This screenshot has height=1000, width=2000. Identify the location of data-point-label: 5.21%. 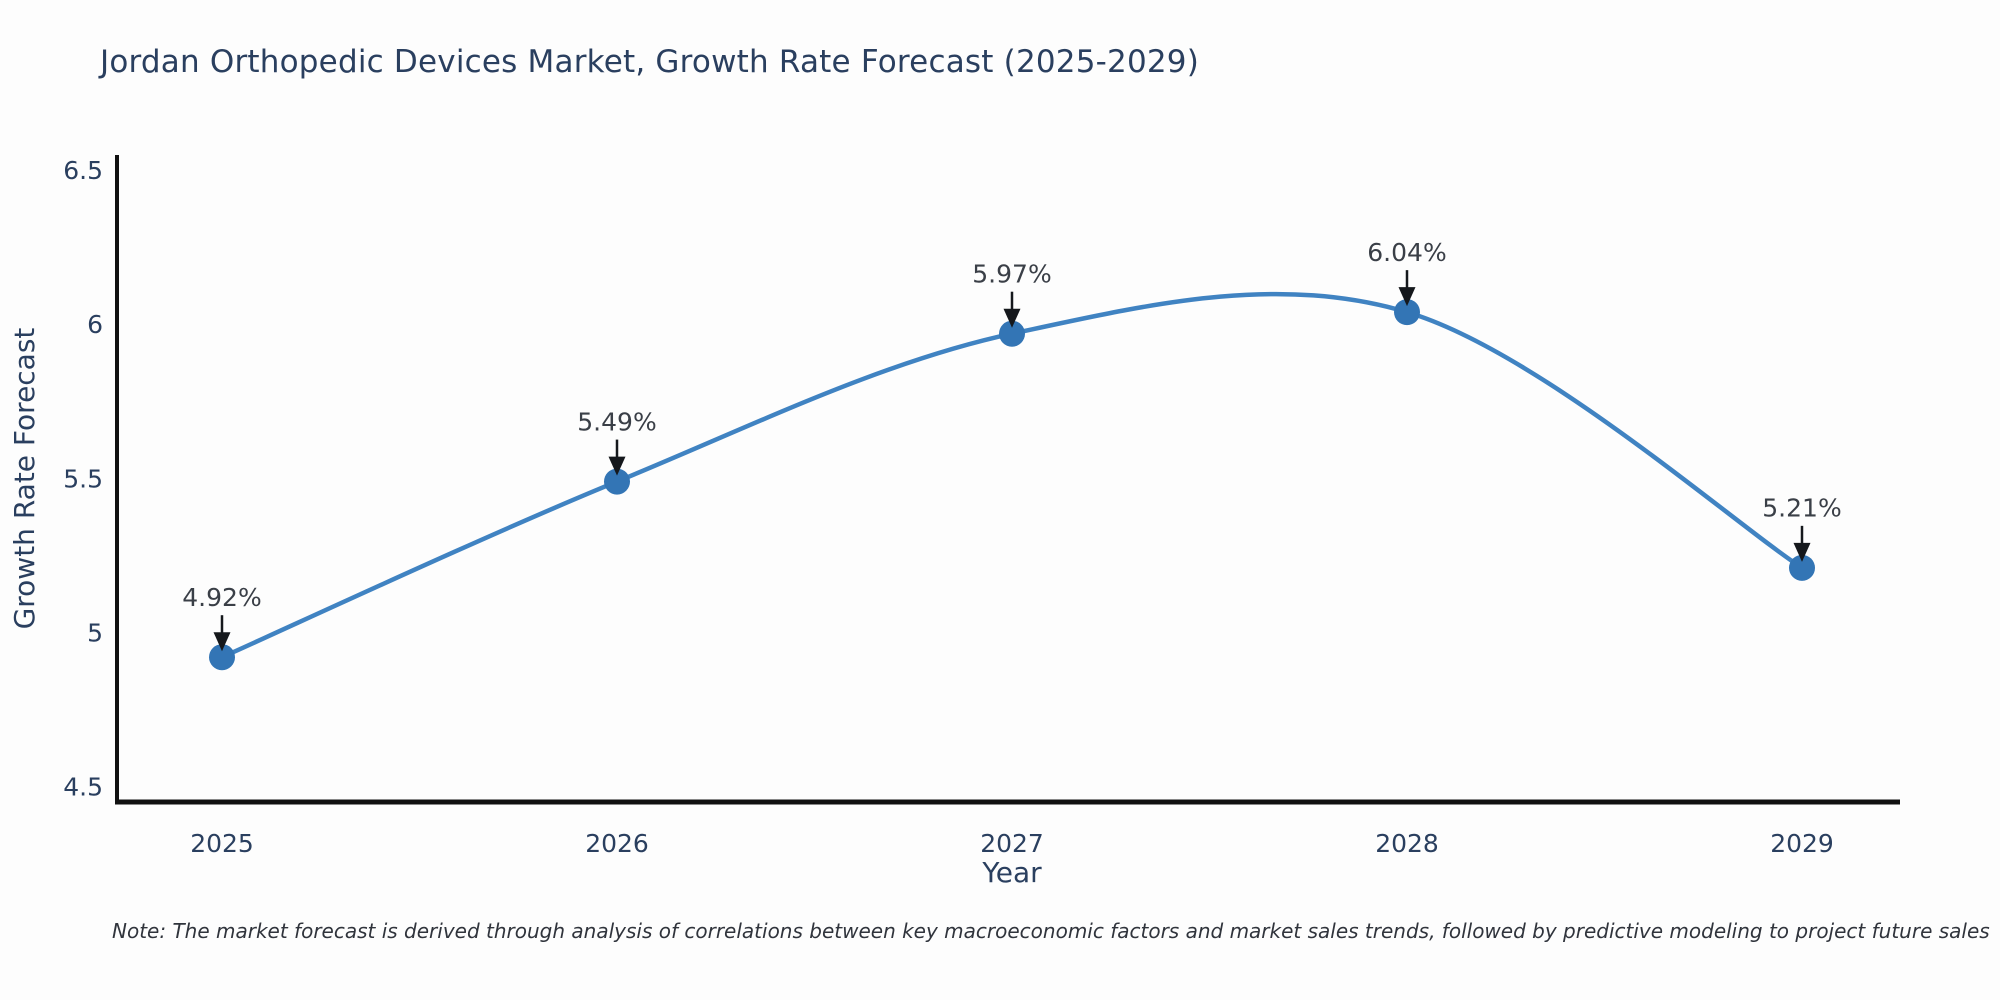
(1801, 508).